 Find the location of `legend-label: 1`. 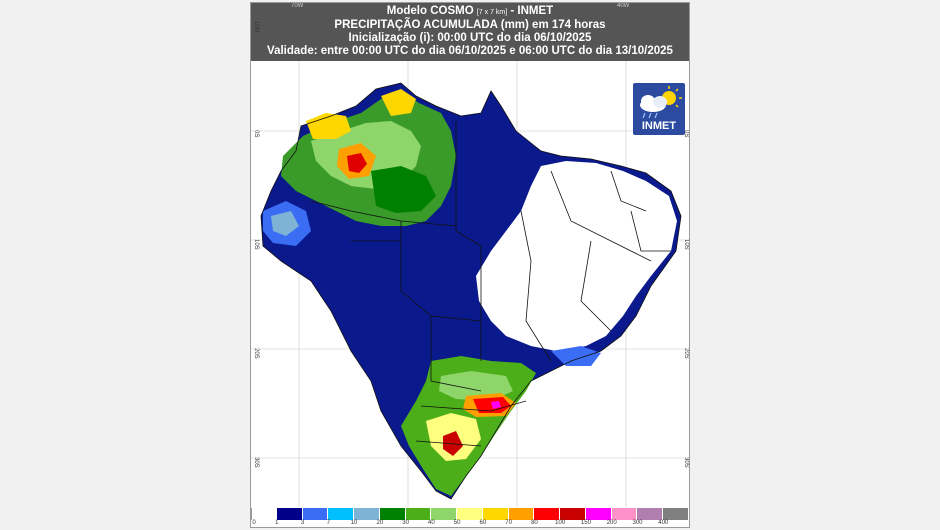

legend-label: 1 is located at coordinates (277, 523).